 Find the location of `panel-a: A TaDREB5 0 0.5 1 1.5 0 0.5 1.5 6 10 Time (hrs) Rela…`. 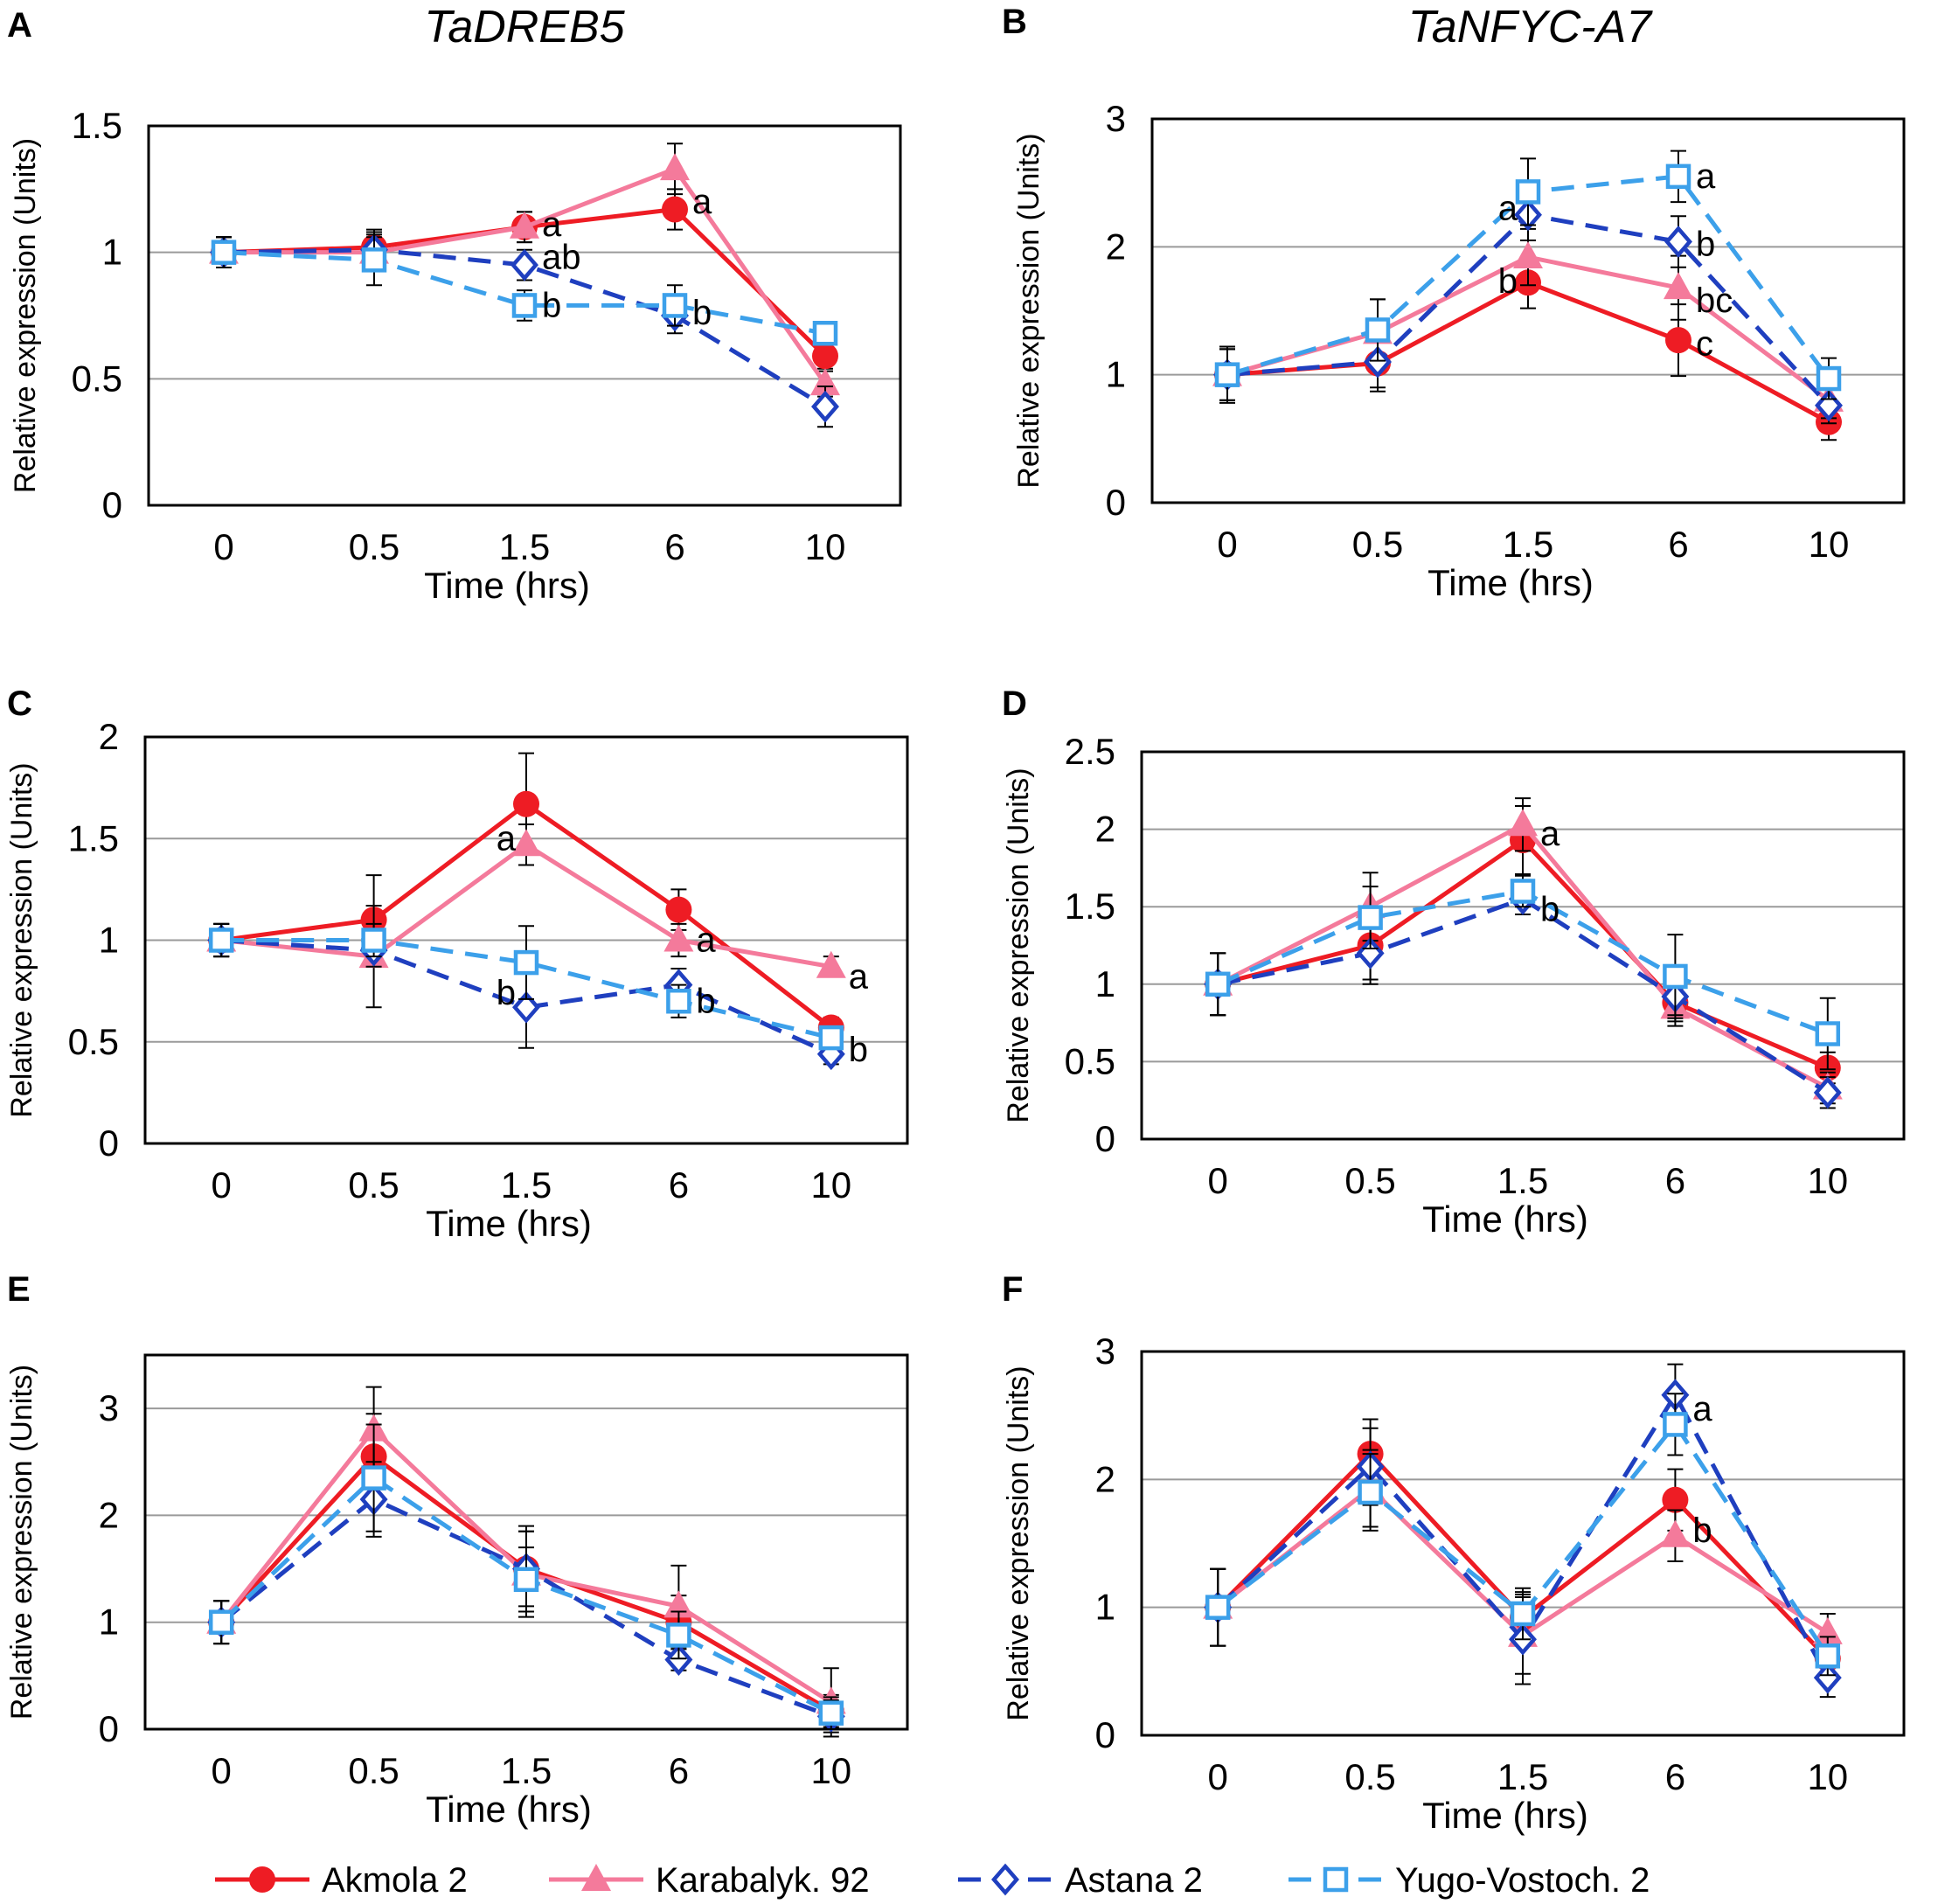

panel-a: A TaDREB5 0 0.5 1 1.5 0 0.5 1.5 6 10 Time (hrs) Rela… is located at coordinates (454, 304).